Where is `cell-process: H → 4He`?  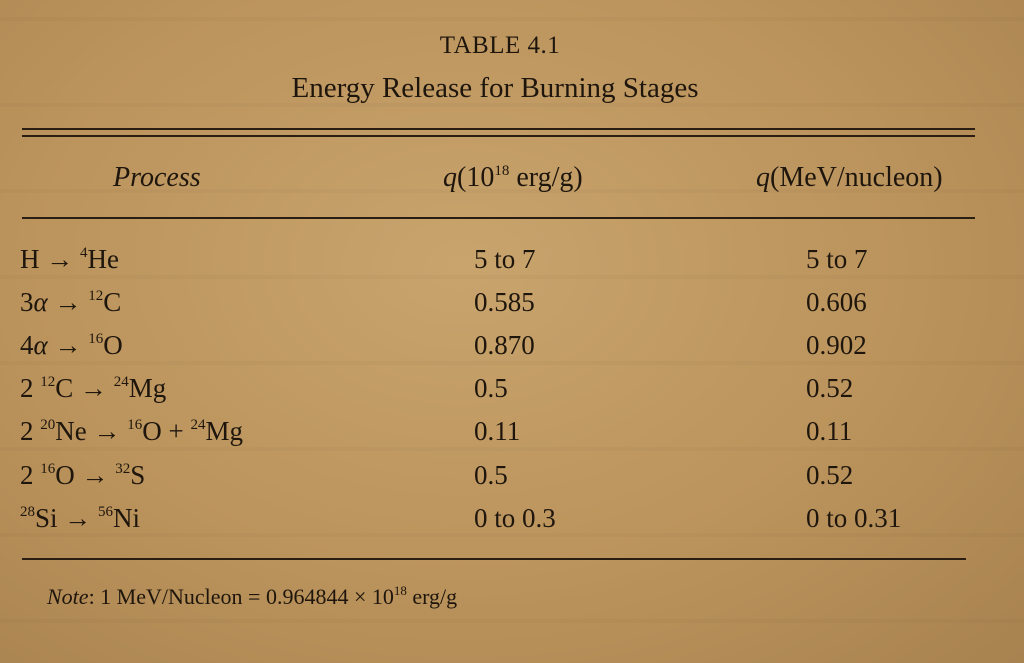
cell-process: H → 4He is located at coordinates (69, 259).